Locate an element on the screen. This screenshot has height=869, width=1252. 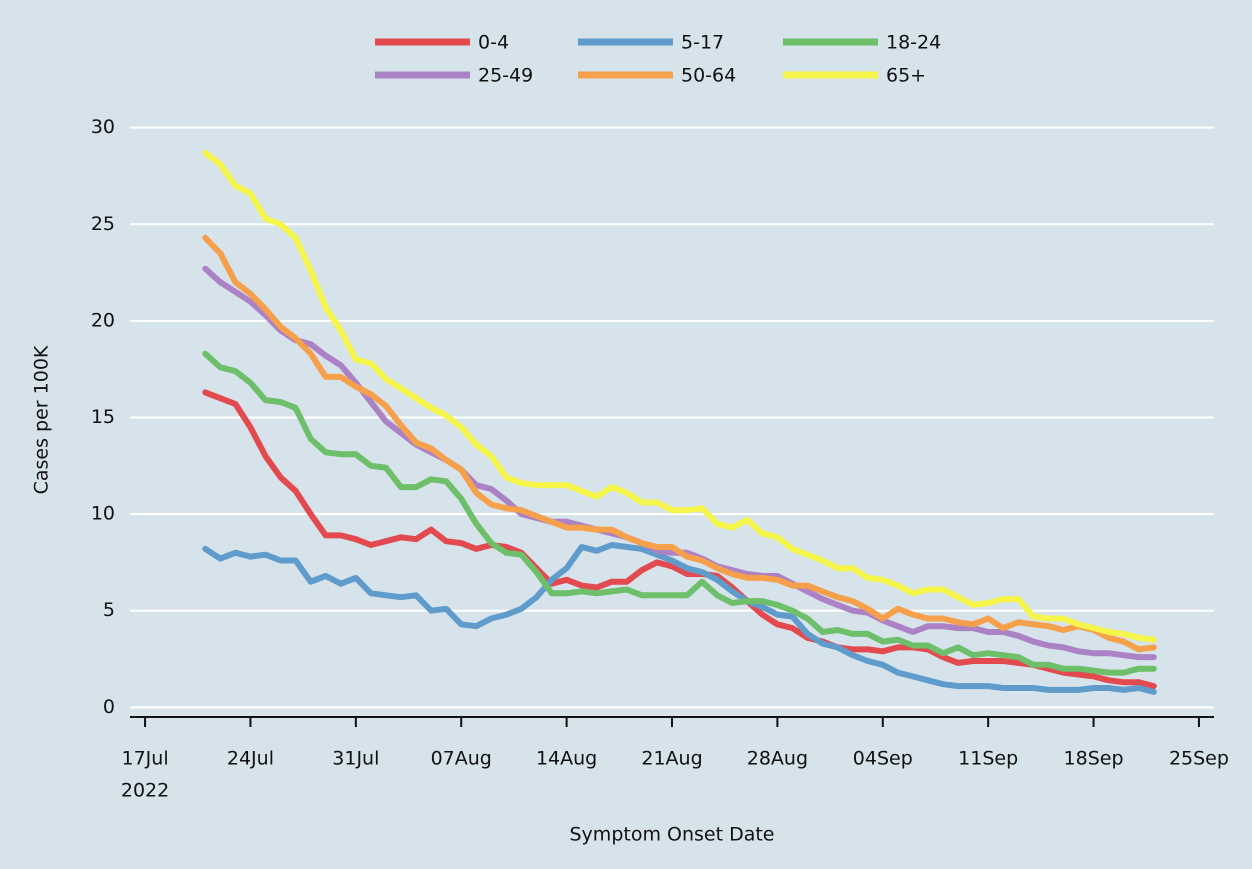
legend-label: 5-17 is located at coordinates (702, 43).